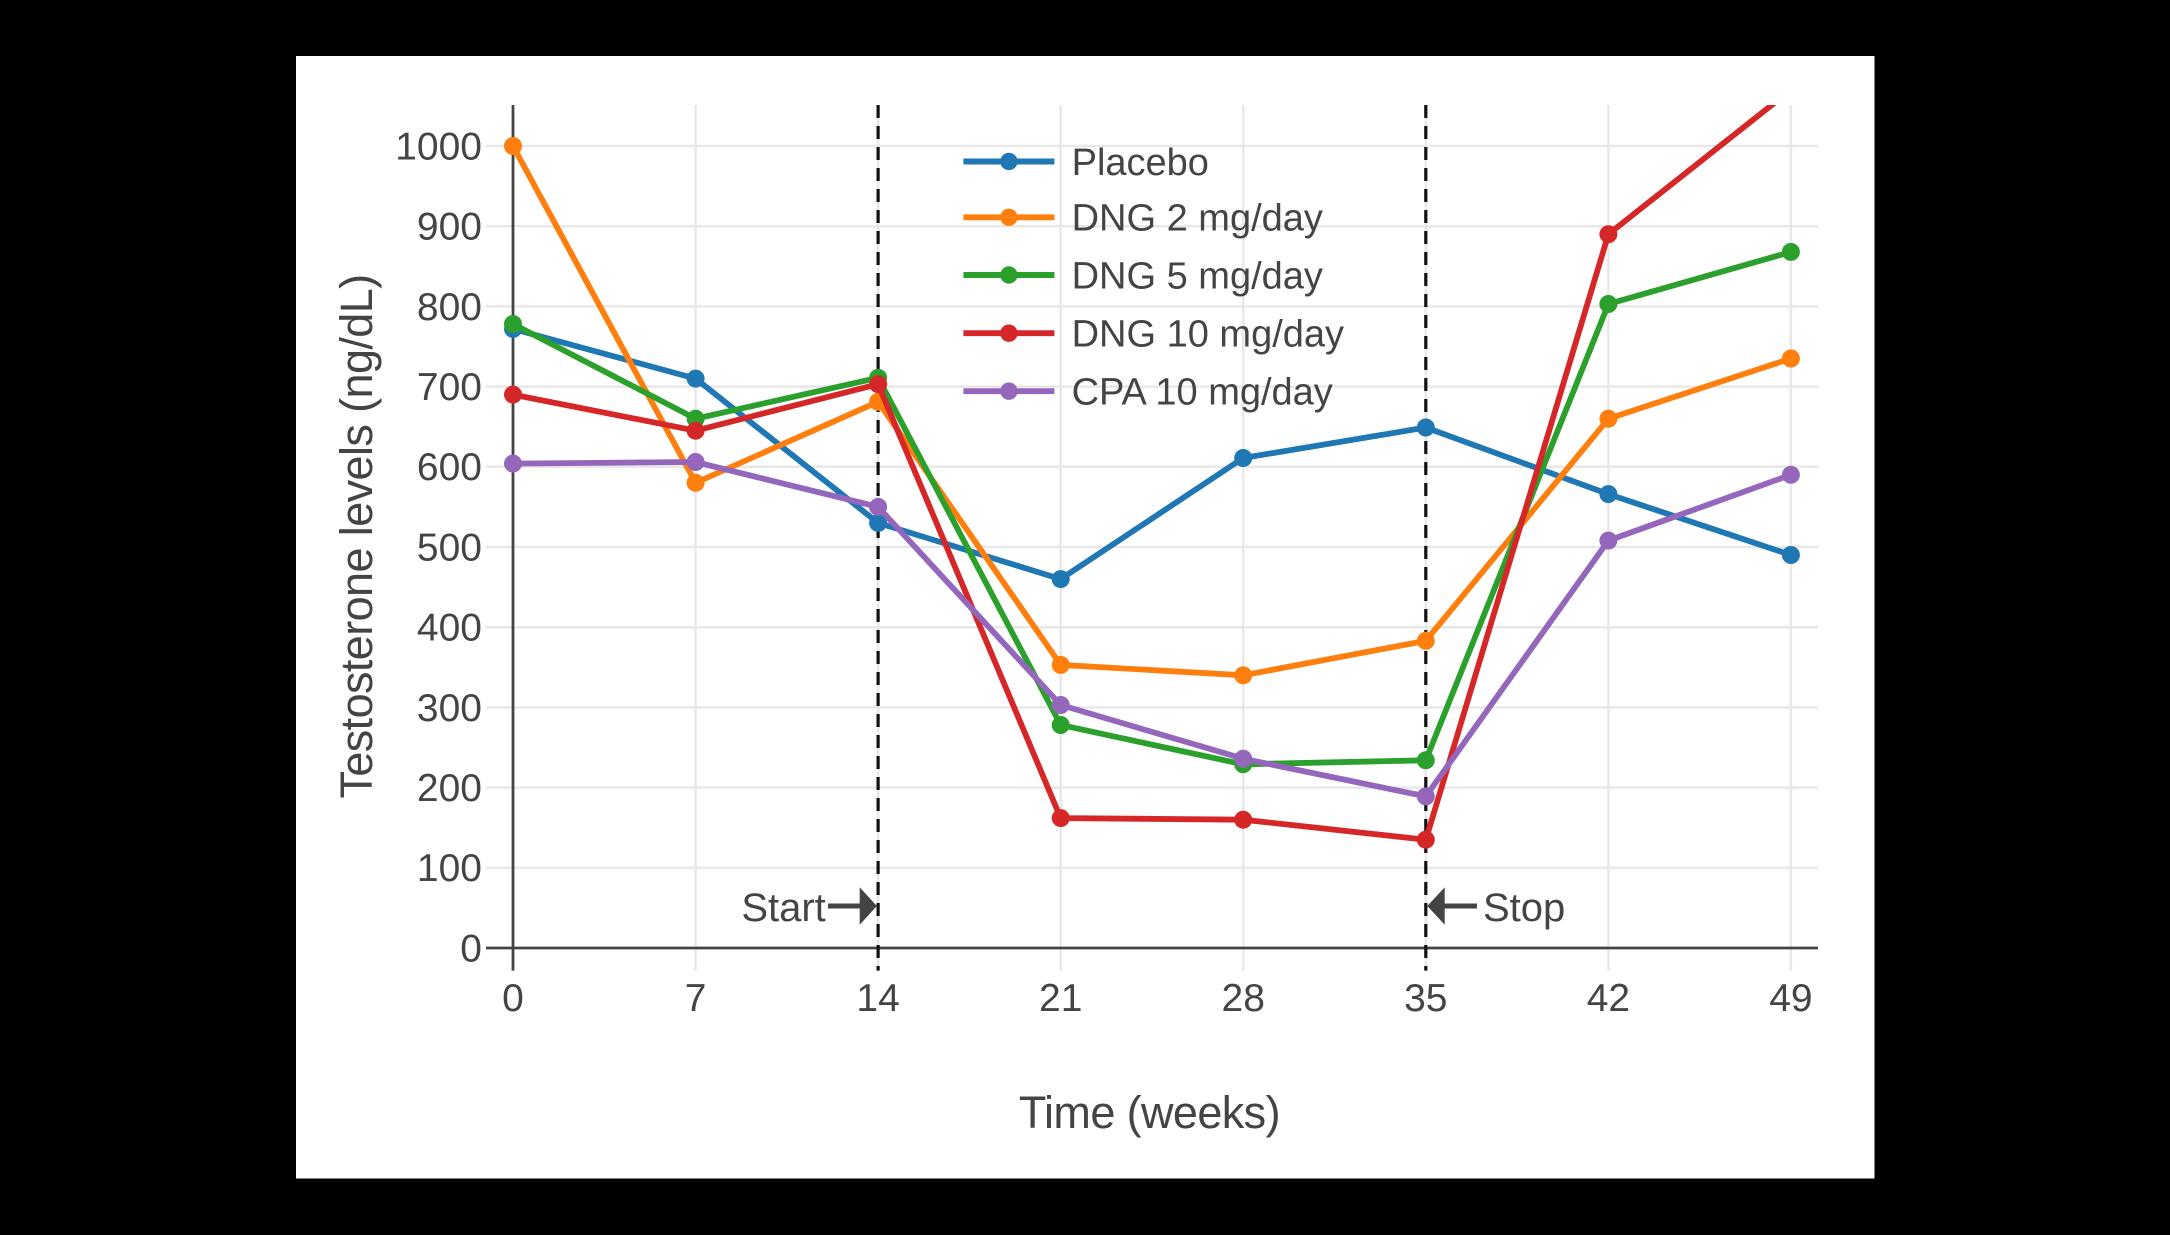 This screenshot has width=2170, height=1235. What do you see at coordinates (449, 227) in the screenshot?
I see `svg-text: 900` at bounding box center [449, 227].